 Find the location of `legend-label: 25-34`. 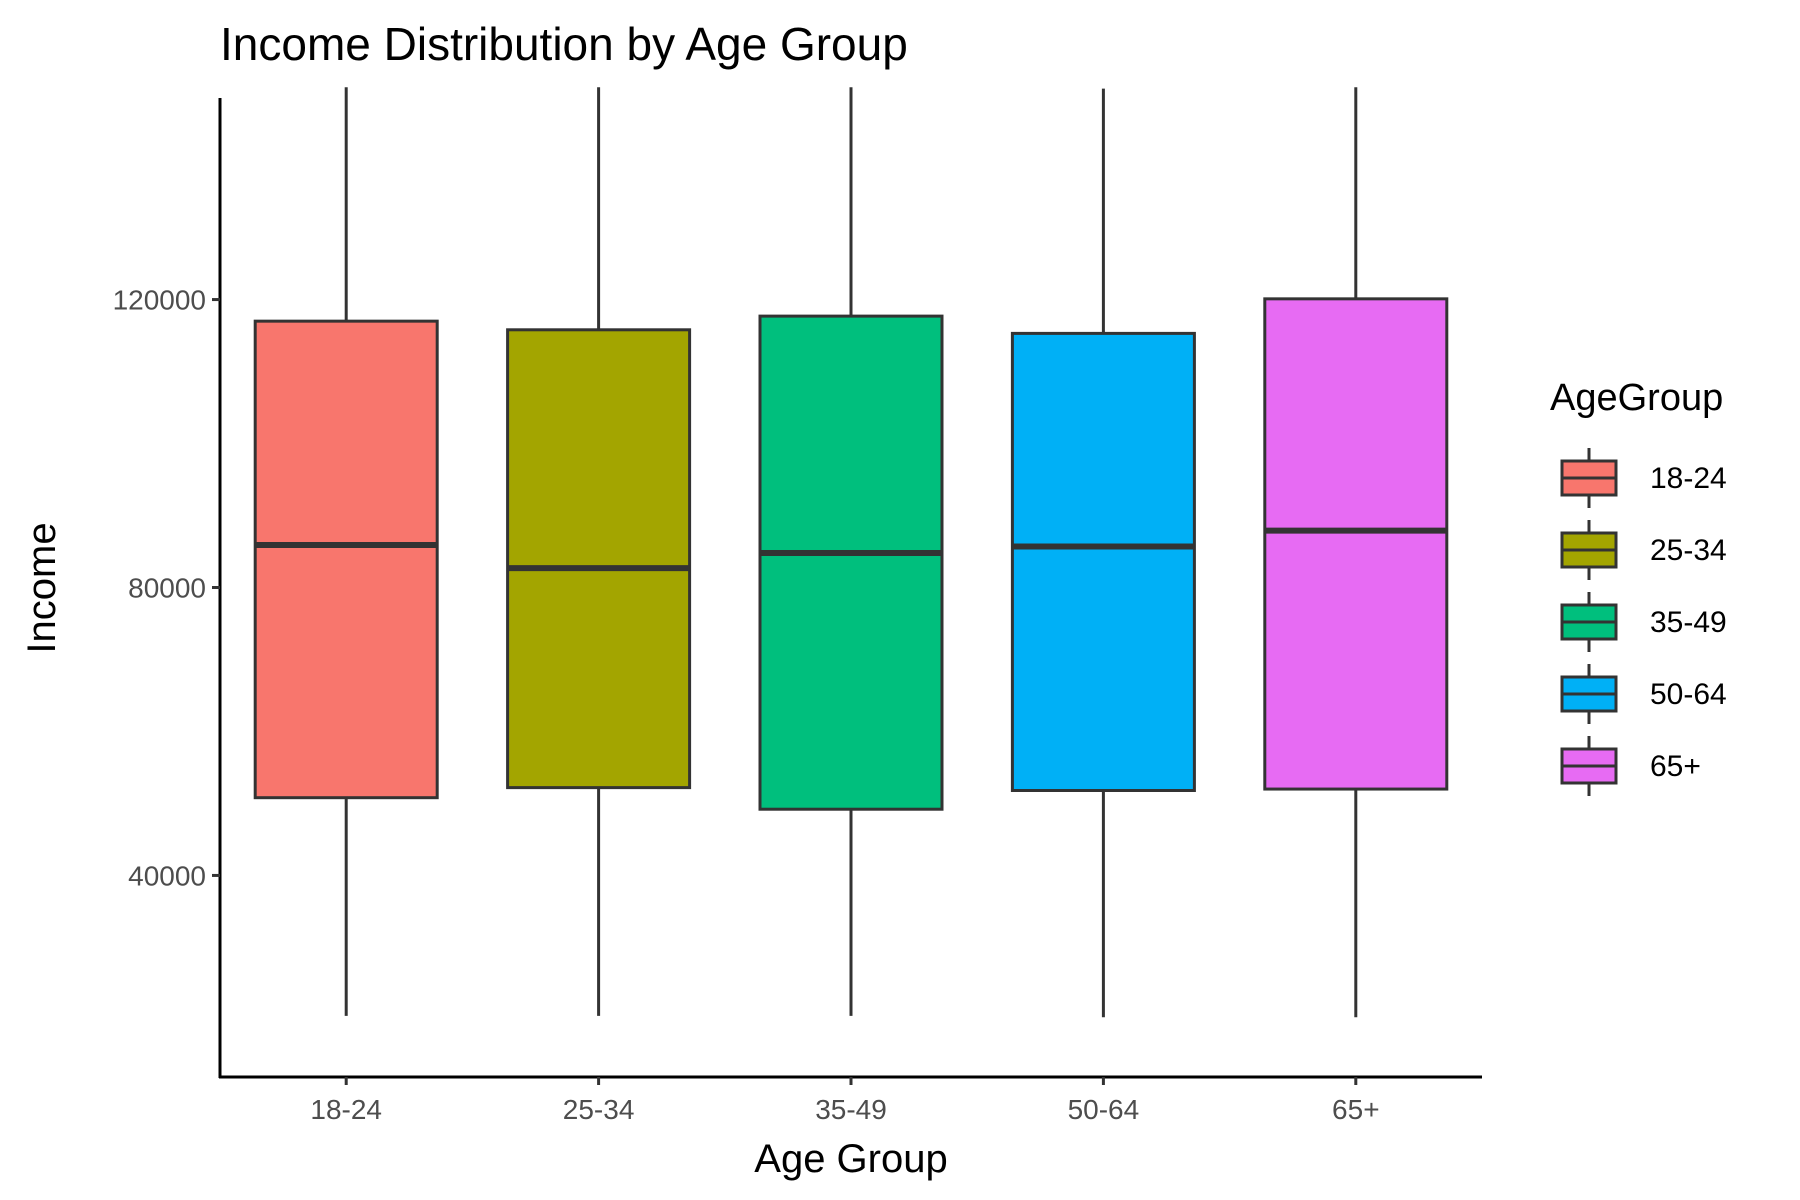

legend-label: 25-34 is located at coordinates (1688, 550).